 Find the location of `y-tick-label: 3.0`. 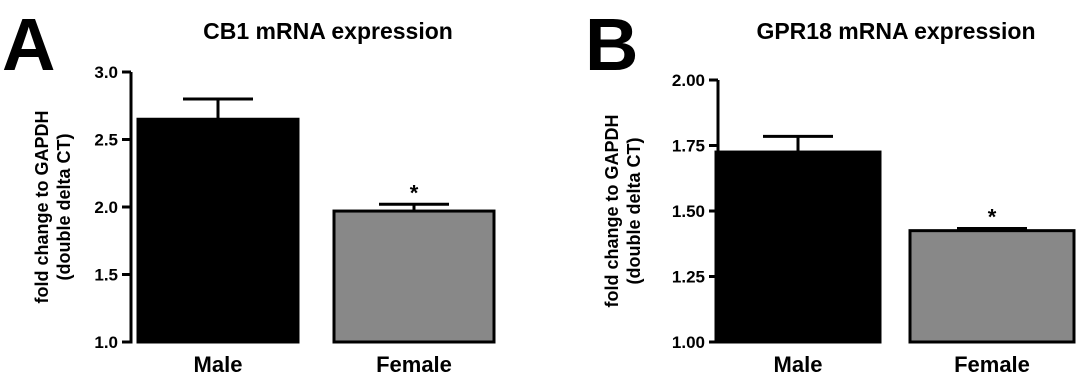

y-tick-label: 3.0 is located at coordinates (106, 72).